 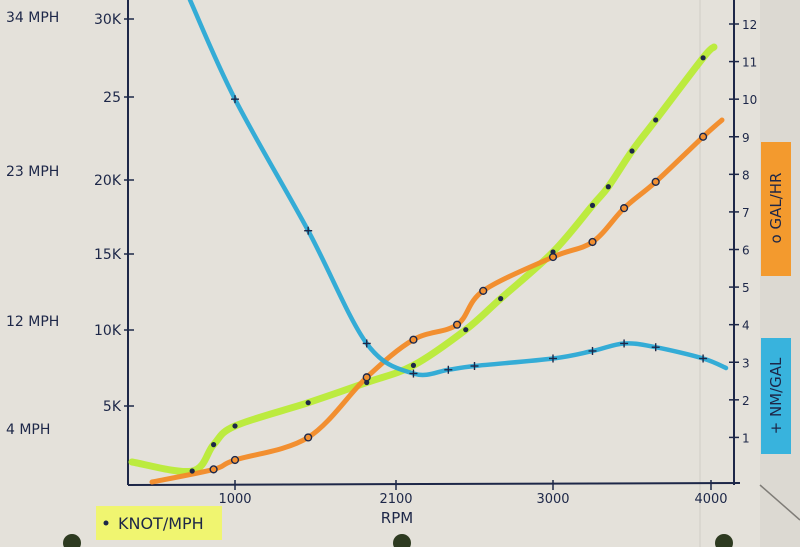 I want to click on right-tick-label: 9, so click(x=746, y=138).